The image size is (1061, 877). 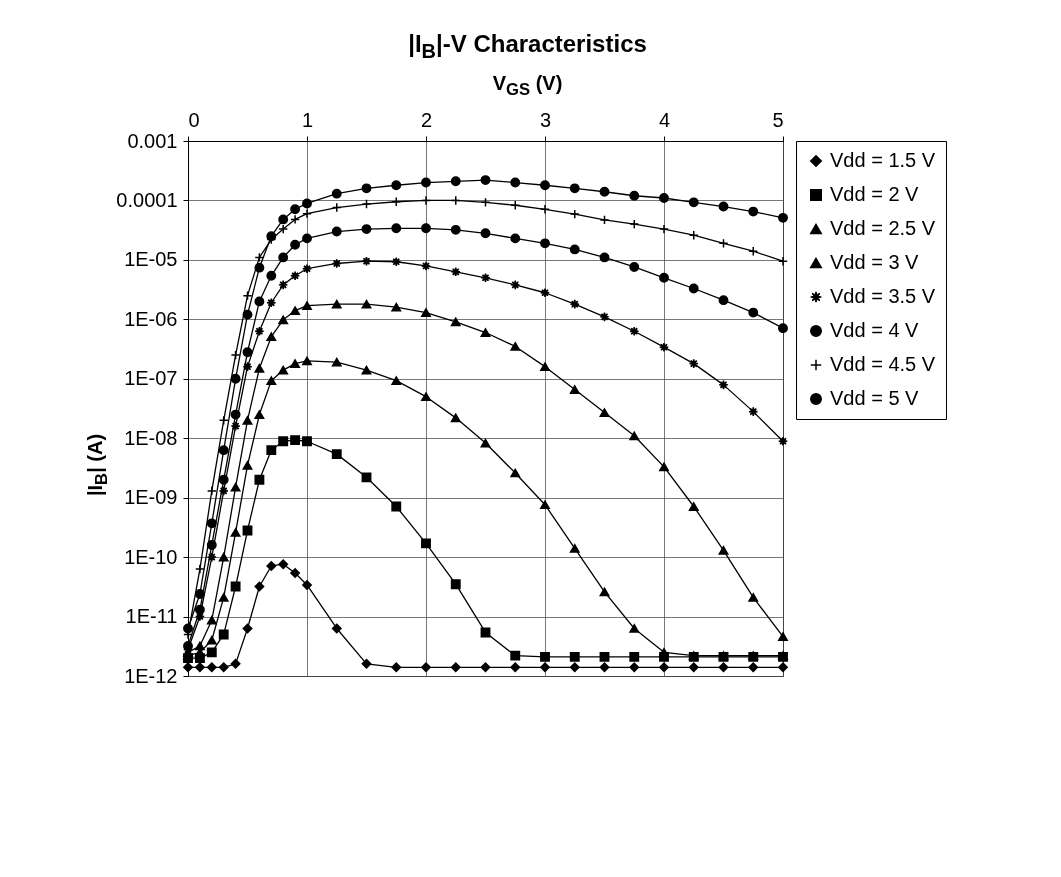 What do you see at coordinates (527, 46) in the screenshot?
I see `chart-title: |I$_{B}$|-V Characteristics` at bounding box center [527, 46].